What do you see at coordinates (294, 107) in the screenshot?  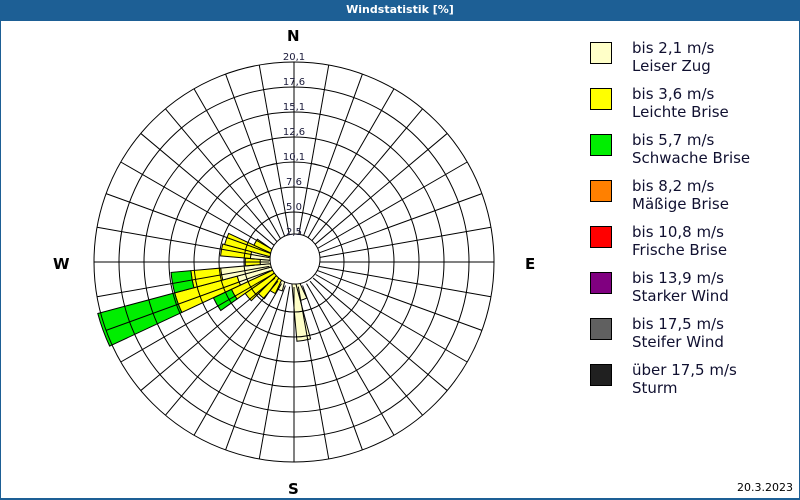 I see `radial-tick-label: 15,1` at bounding box center [294, 107].